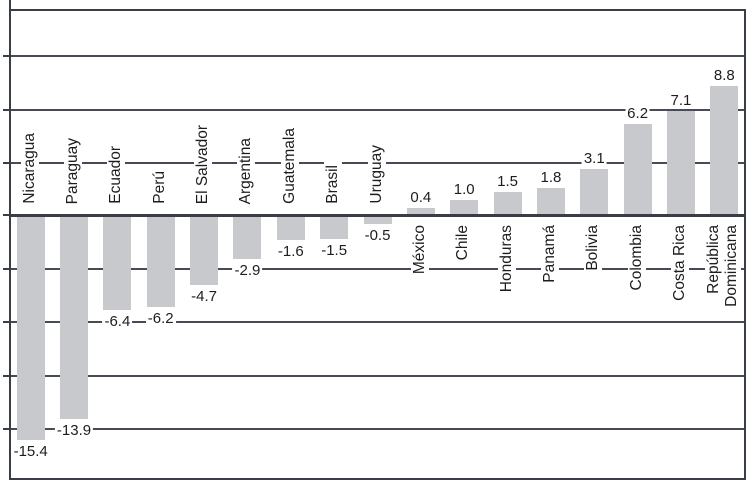  Describe the element at coordinates (463, 243) in the screenshot. I see `country-label: Chile` at that location.